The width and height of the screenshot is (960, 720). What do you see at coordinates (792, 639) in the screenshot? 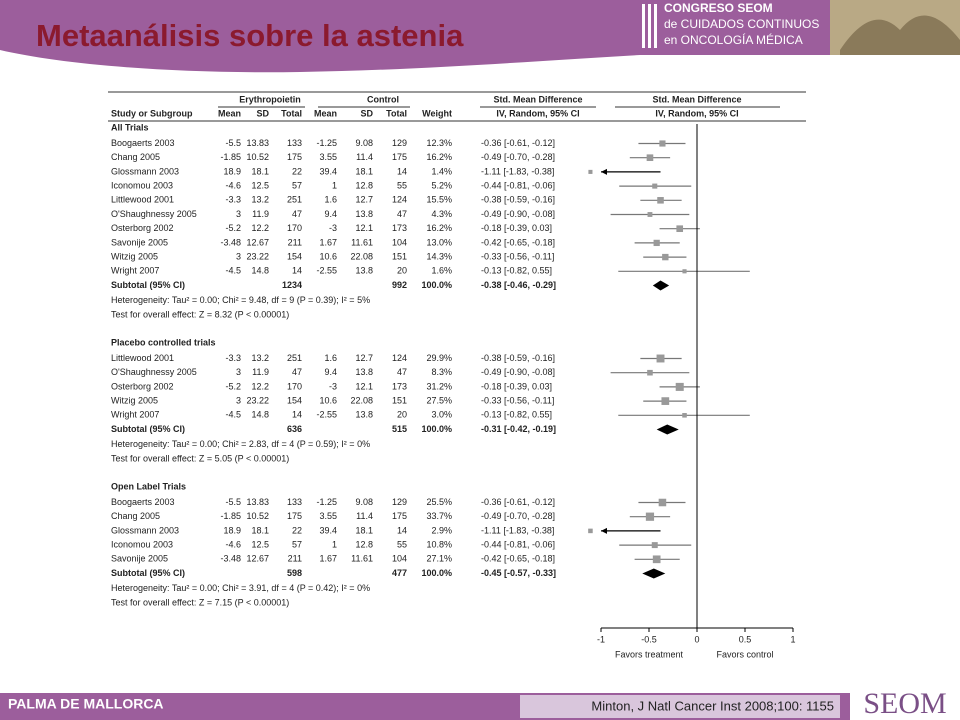
I see `x-tick-label: 1` at bounding box center [792, 639].